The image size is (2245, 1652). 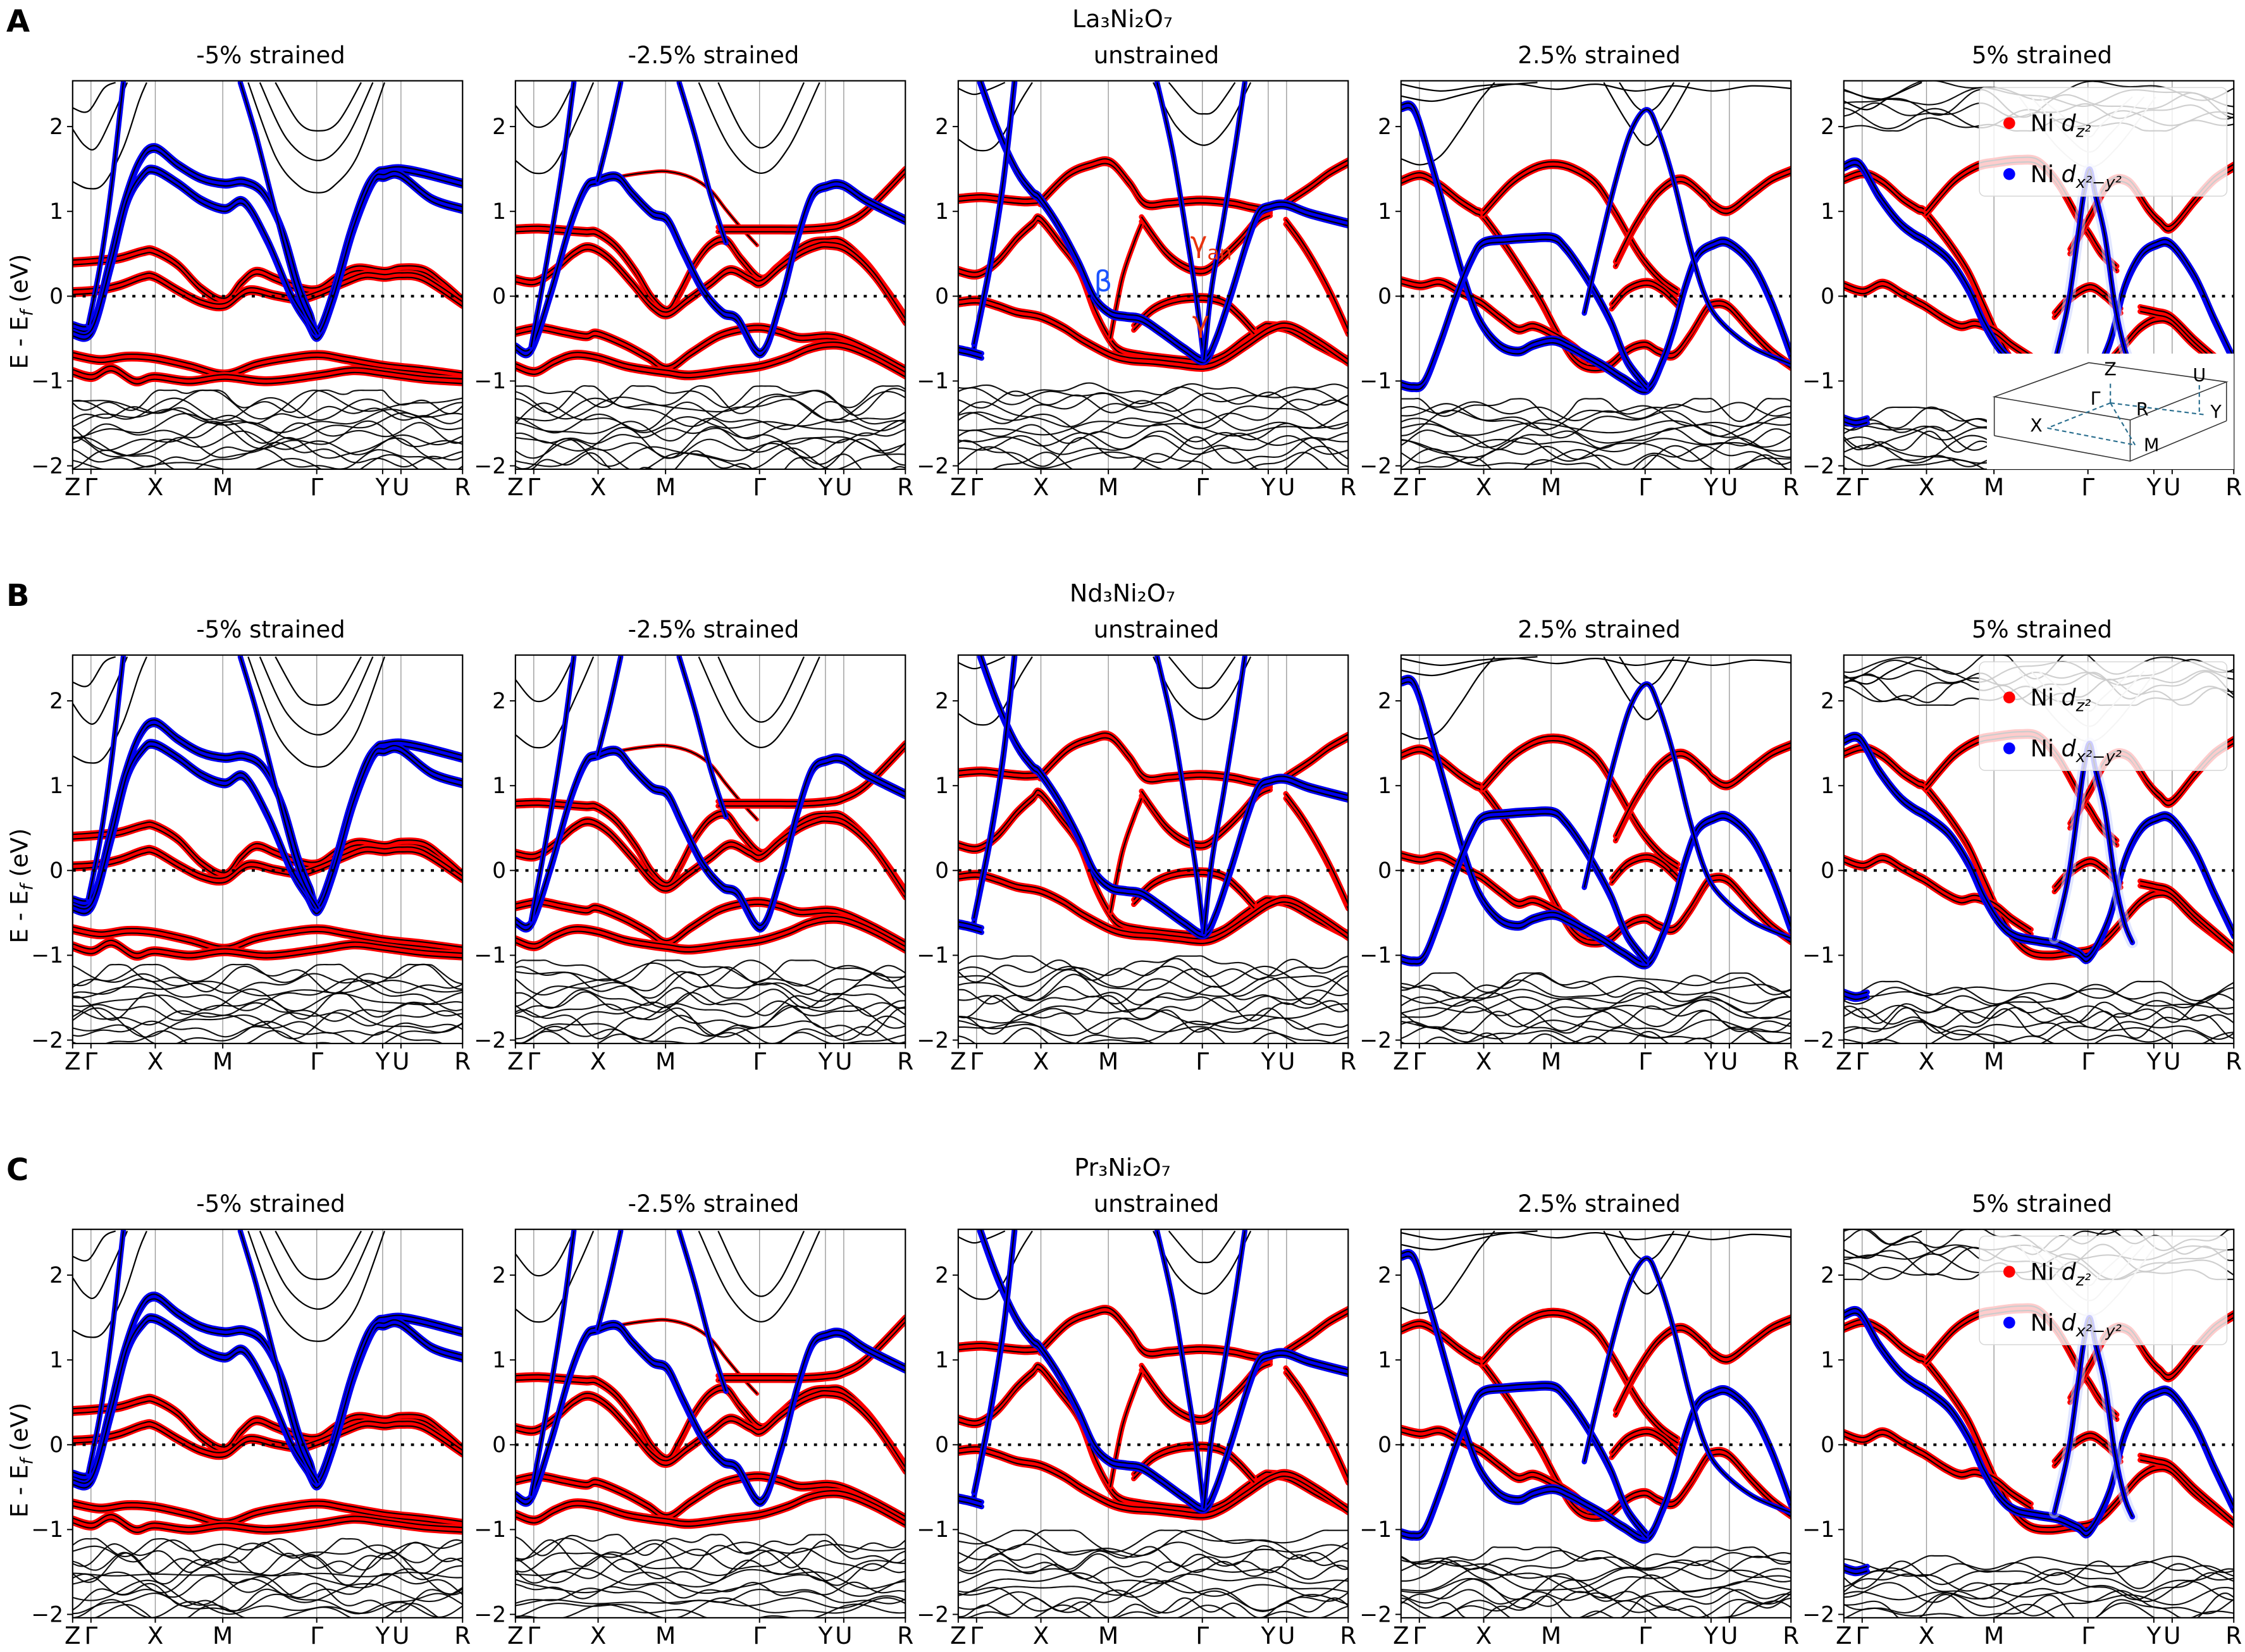 I want to click on y-tick-label: −1, so click(x=47, y=956).